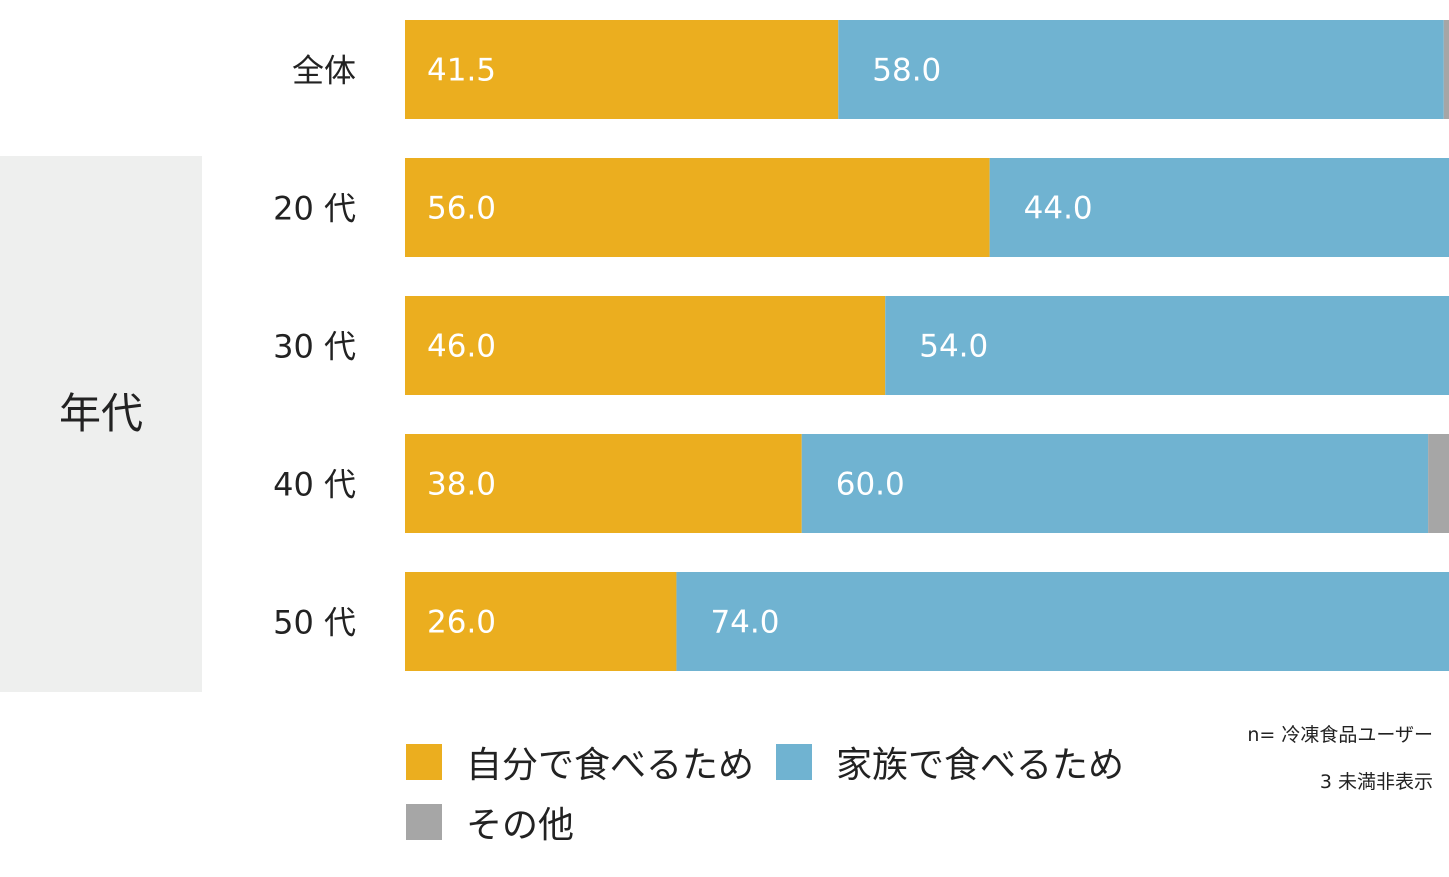  Describe the element at coordinates (520, 825) in the screenshot. I see `legend-label-other: その他` at that location.